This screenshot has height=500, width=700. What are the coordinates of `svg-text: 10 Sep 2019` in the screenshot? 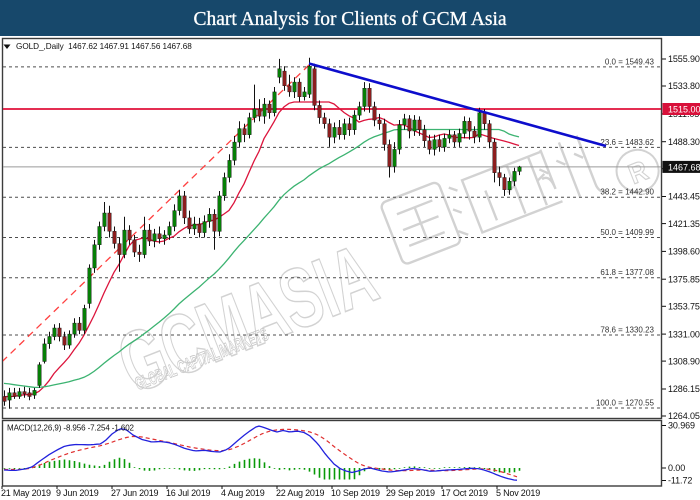 It's located at (355, 493).